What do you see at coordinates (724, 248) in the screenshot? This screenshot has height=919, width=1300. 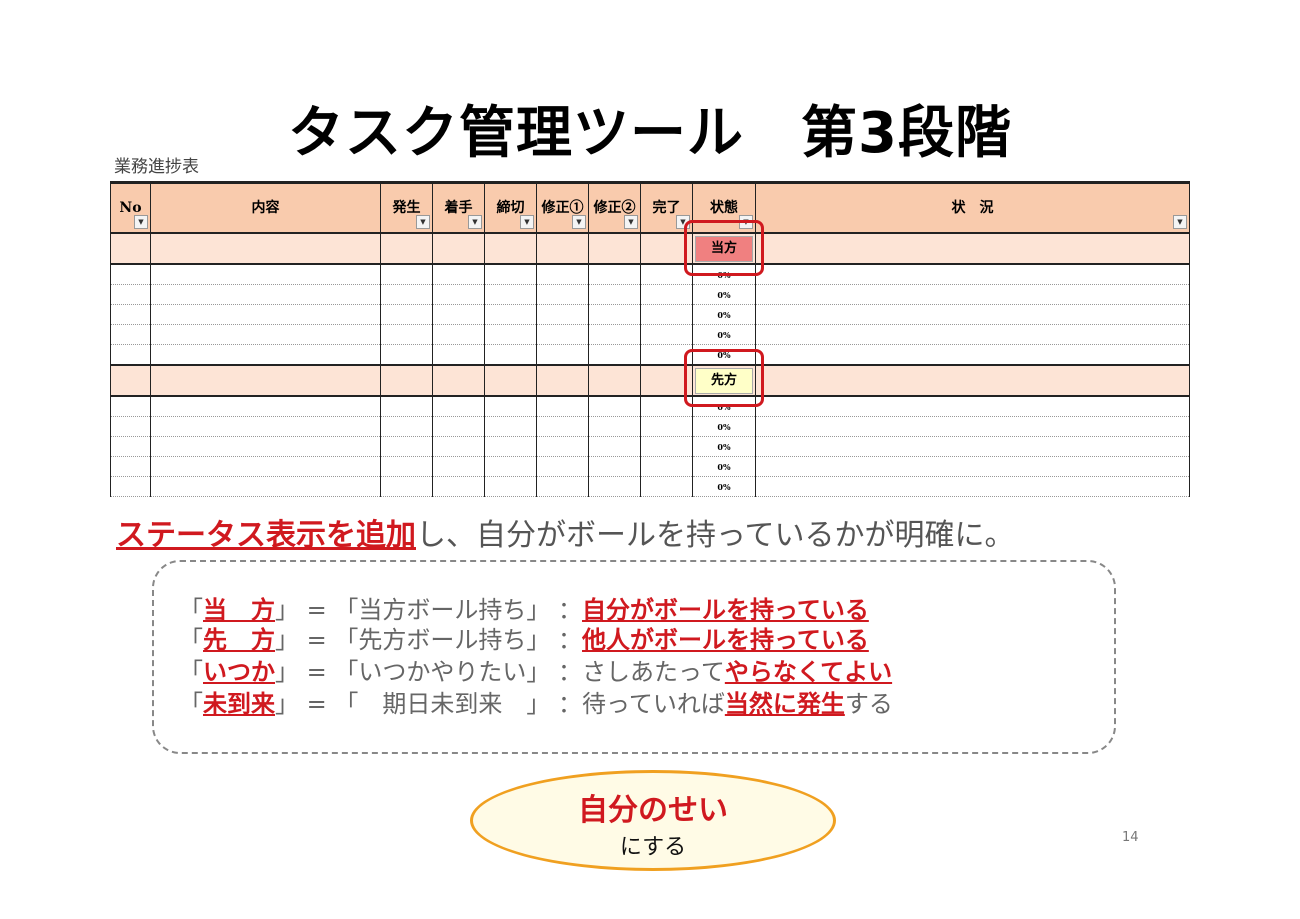 I see `cell: 当方` at bounding box center [724, 248].